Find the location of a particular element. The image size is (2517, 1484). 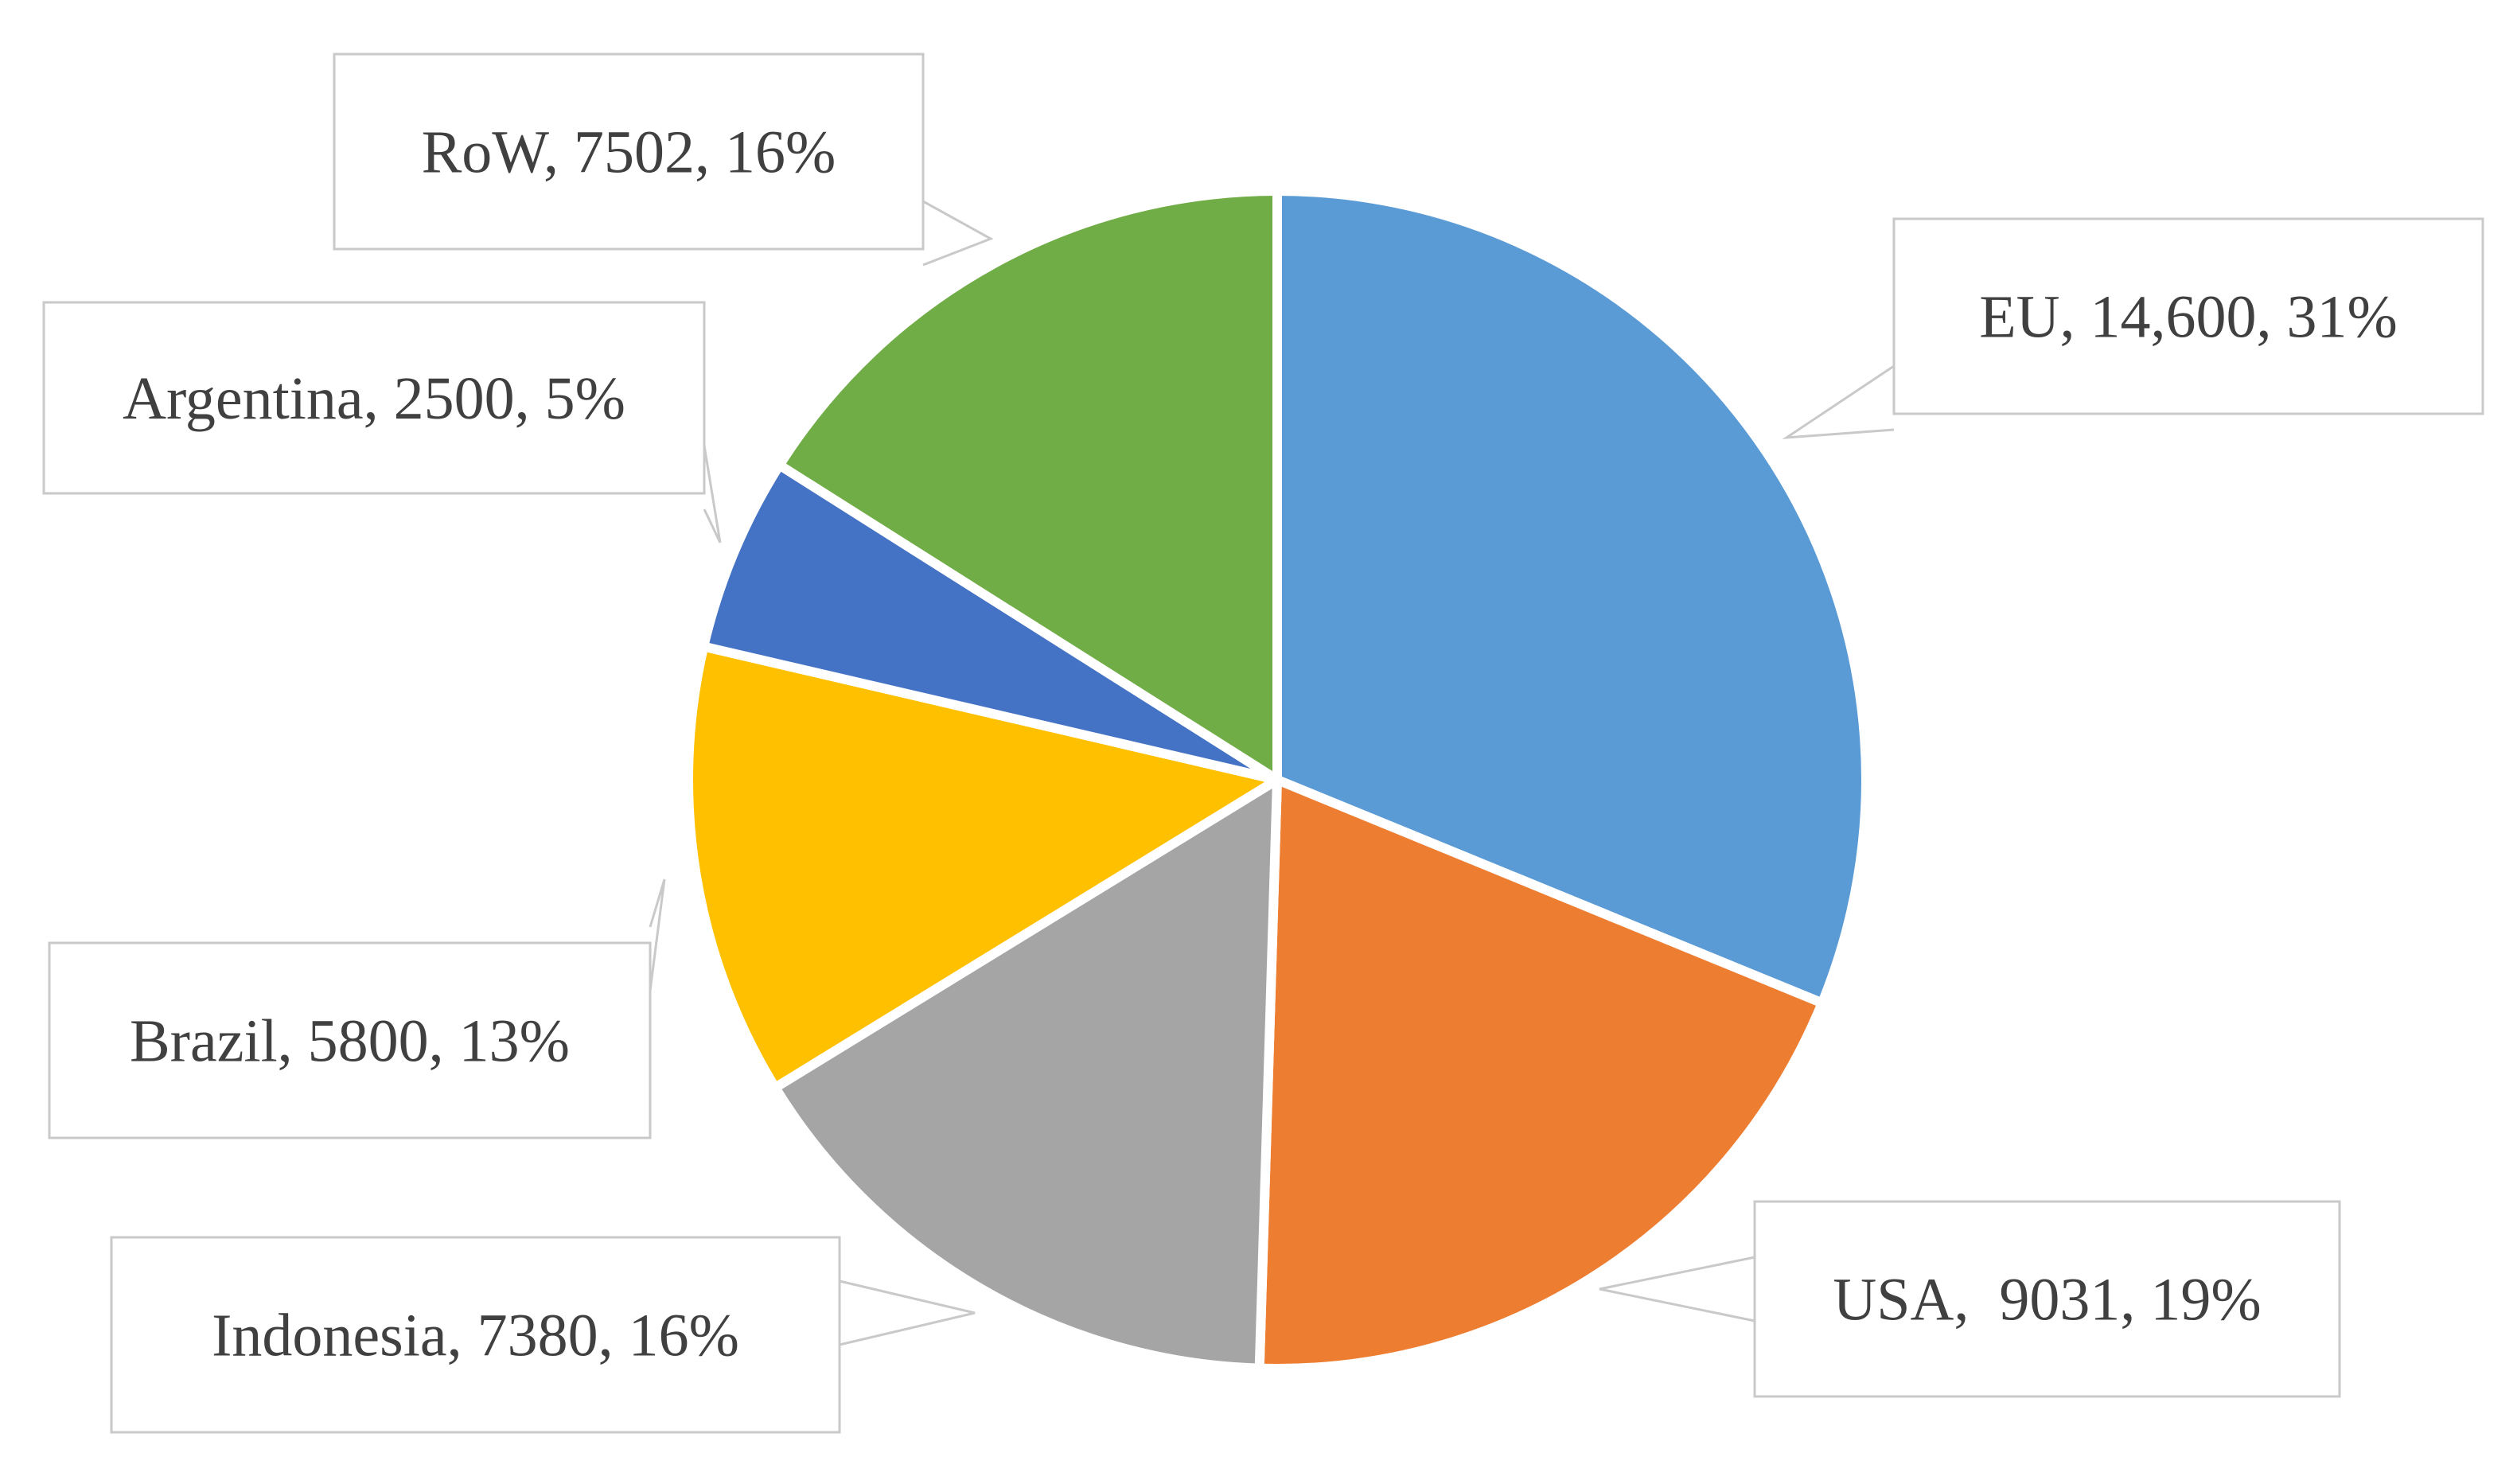

callout-box-eu is located at coordinates (2188, 316).